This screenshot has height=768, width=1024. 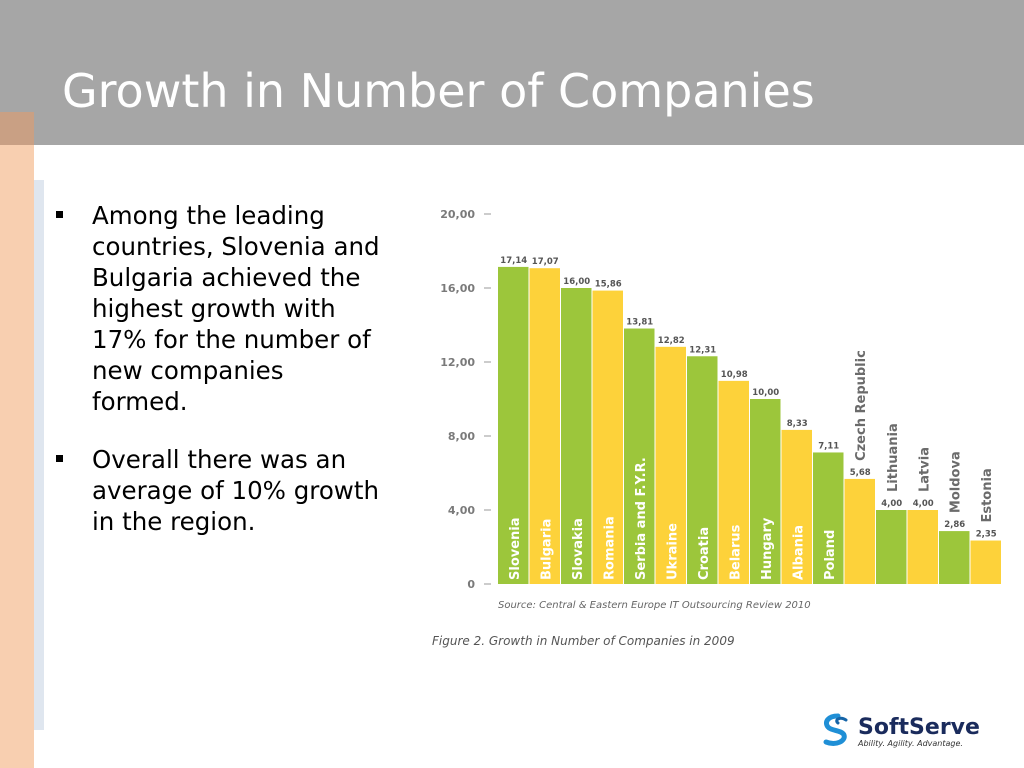 I want to click on bar-category-label: Poland, so click(x=830, y=555).